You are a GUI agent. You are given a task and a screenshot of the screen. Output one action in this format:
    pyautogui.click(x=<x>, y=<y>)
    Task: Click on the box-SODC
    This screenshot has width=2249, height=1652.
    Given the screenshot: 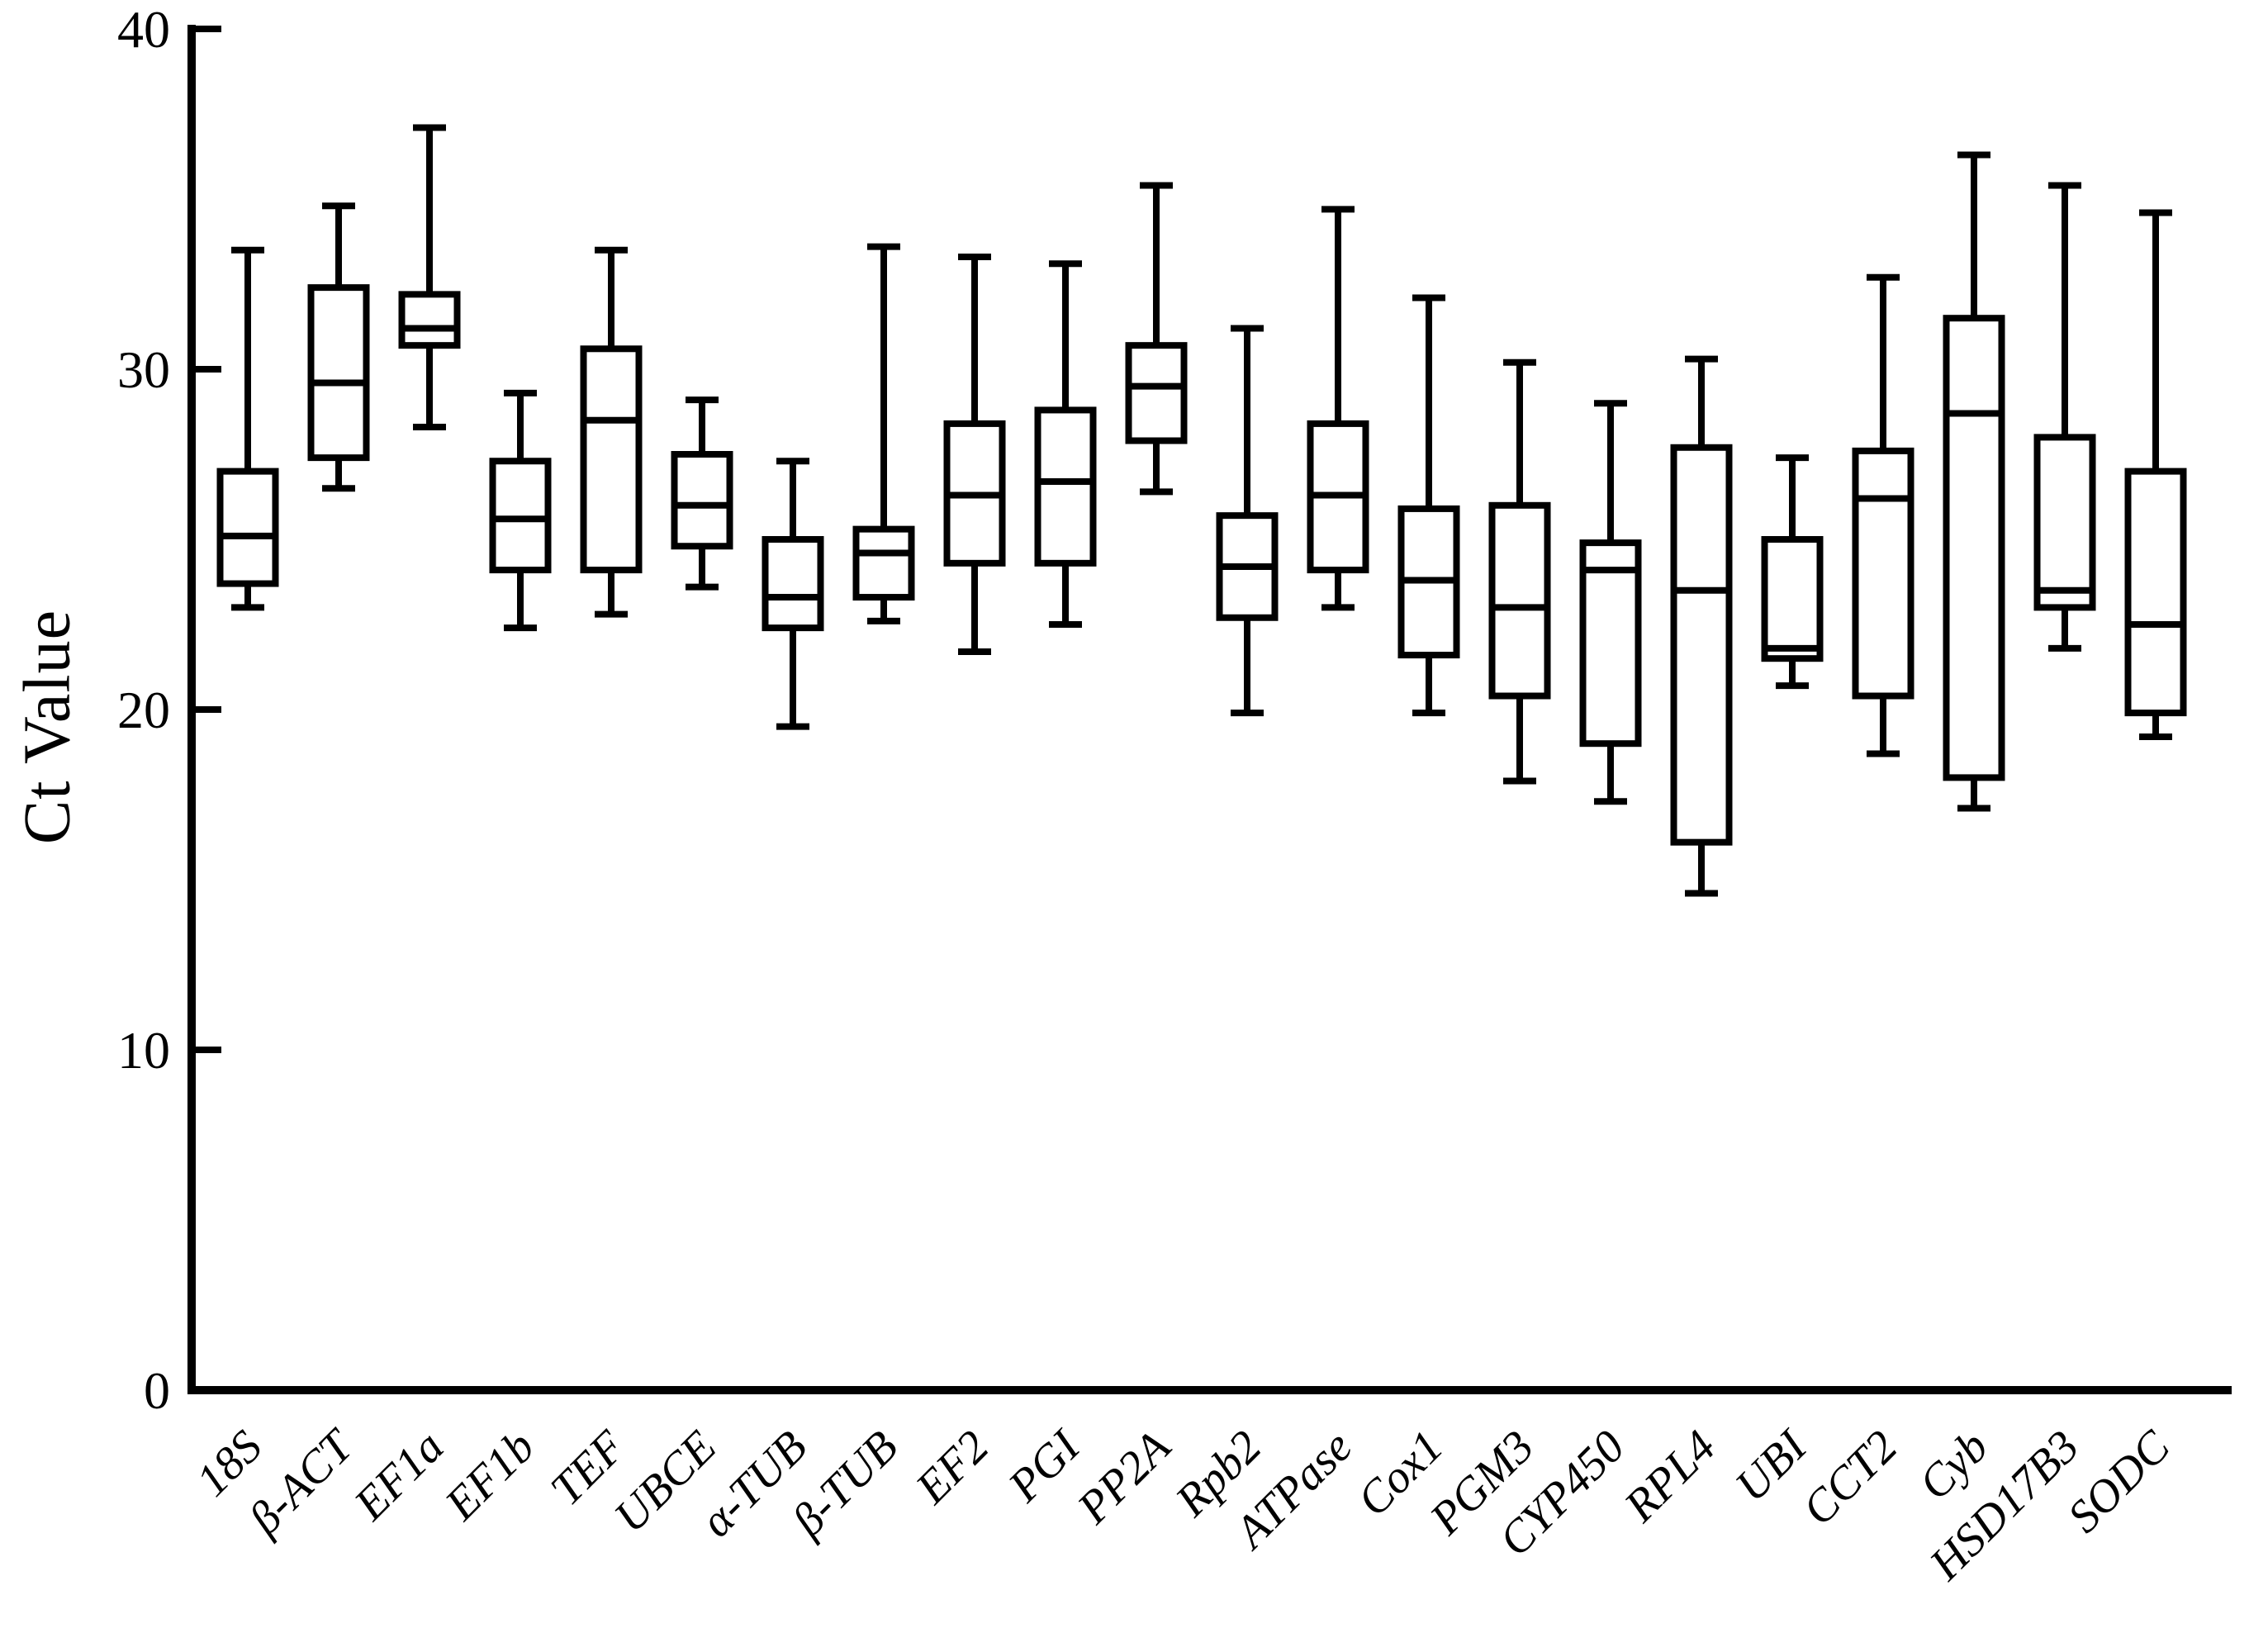 What is the action you would take?
    pyautogui.click(x=2155, y=474)
    